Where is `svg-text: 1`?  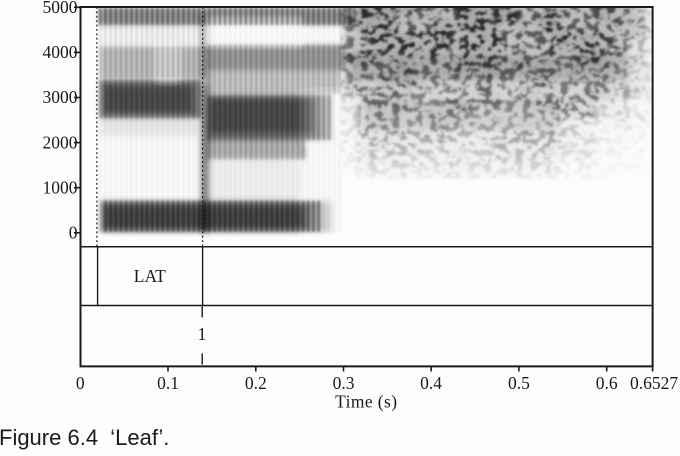
svg-text: 1 is located at coordinates (202, 334).